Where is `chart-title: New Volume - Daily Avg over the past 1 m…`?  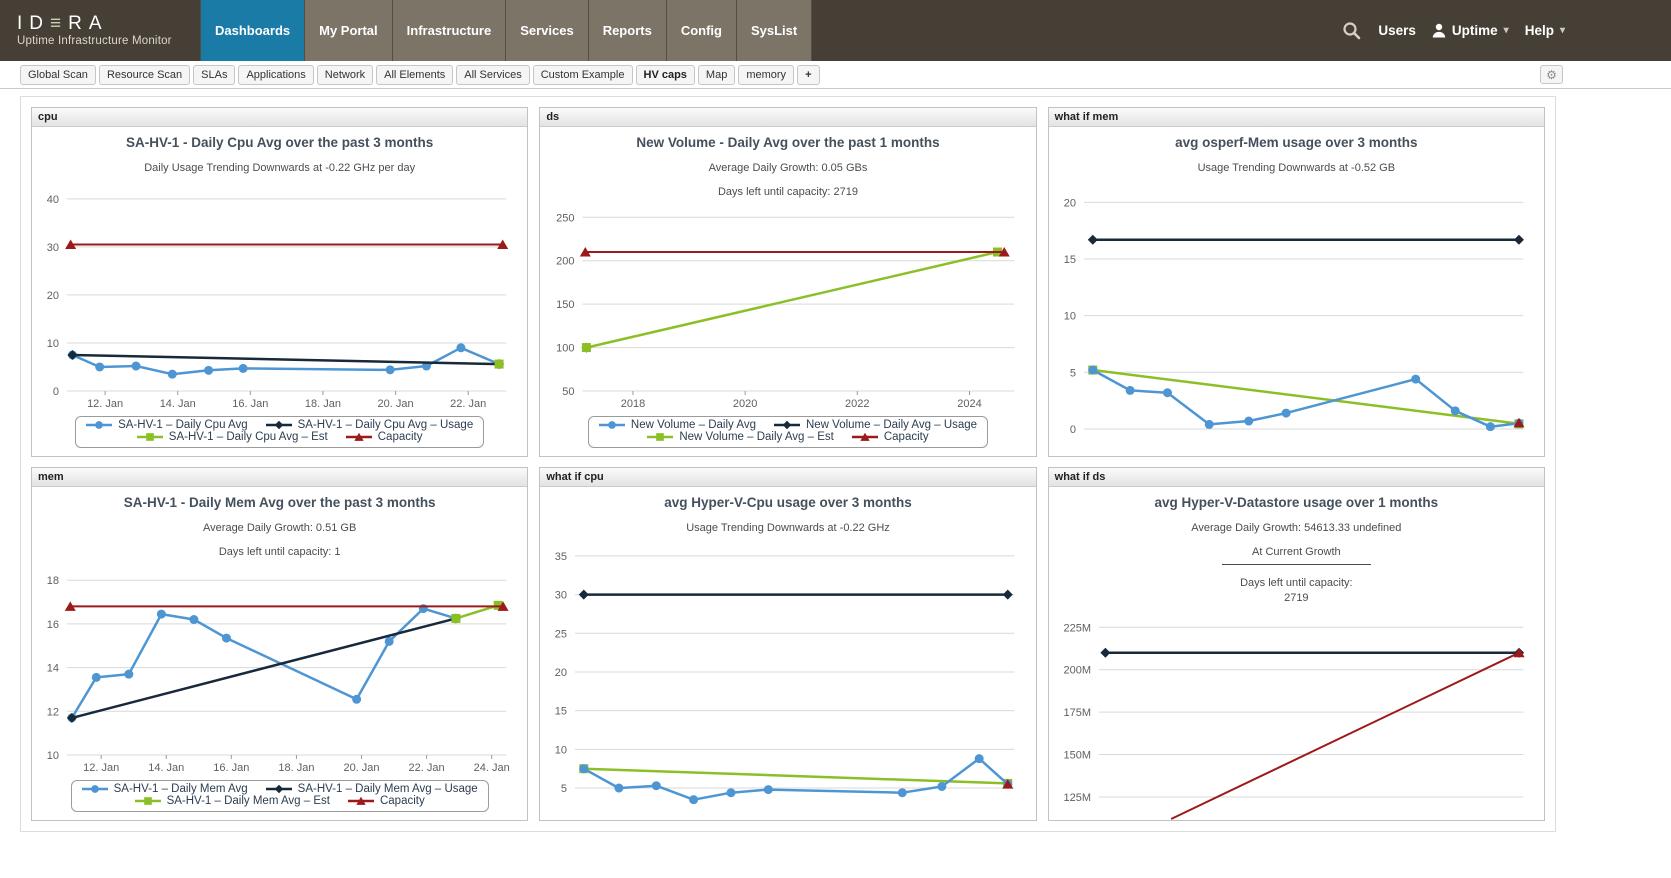 chart-title: New Volume - Daily Avg over the past 1 m… is located at coordinates (788, 142).